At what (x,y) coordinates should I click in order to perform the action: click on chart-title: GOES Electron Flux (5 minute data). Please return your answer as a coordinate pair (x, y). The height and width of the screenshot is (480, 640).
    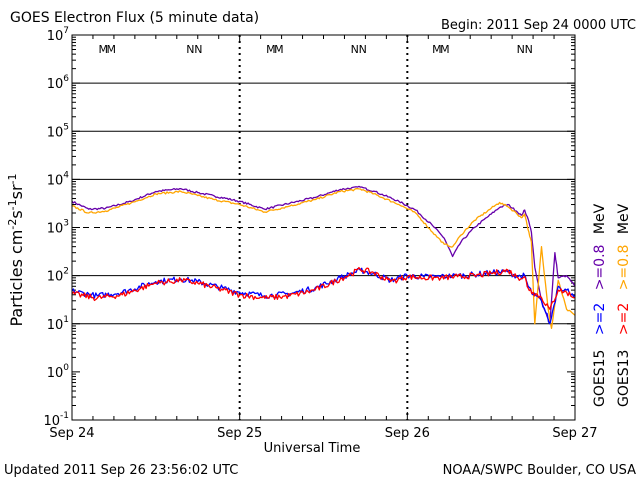
    Looking at the image, I should click on (134, 18).